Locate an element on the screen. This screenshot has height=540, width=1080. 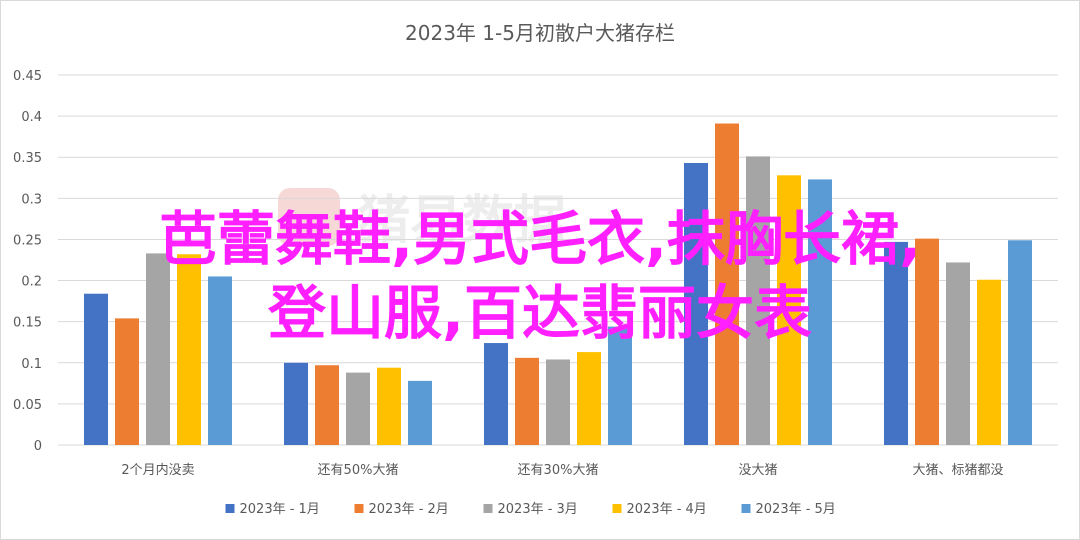
y-tick-label: 0.2 is located at coordinates (31, 282).